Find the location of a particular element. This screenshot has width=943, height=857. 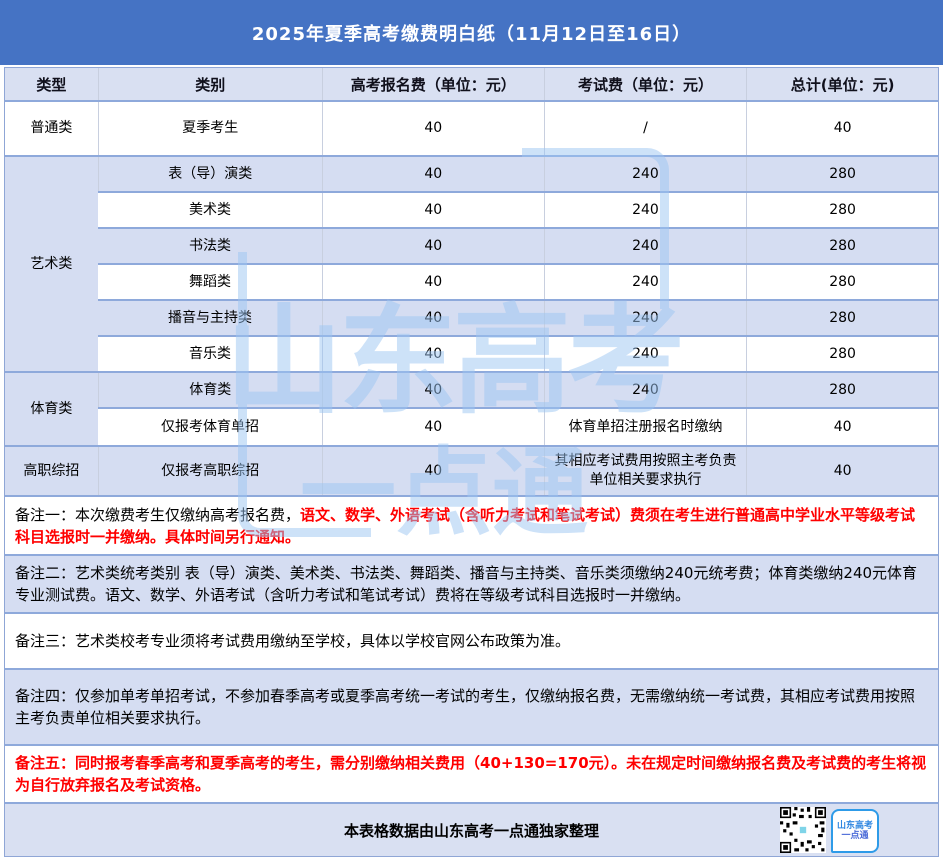

category-cell: 仅报考高职综招 is located at coordinates (210, 470).